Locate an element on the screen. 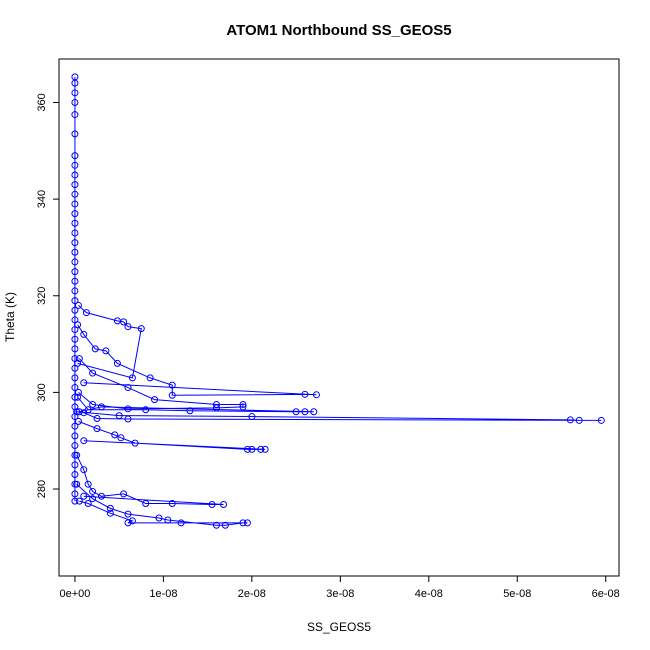 Image resolution: width=650 pixels, height=650 pixels. x-tick-label: 4e-08 is located at coordinates (429, 594).